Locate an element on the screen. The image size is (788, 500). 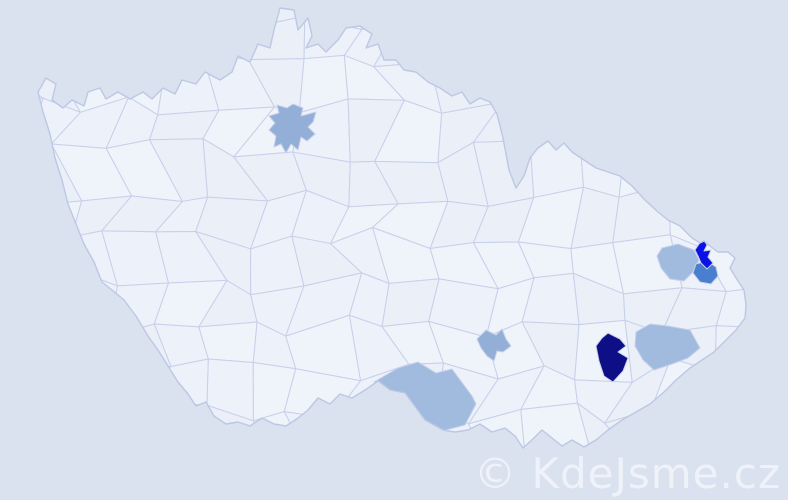
district-praha is located at coordinates (292, 128).